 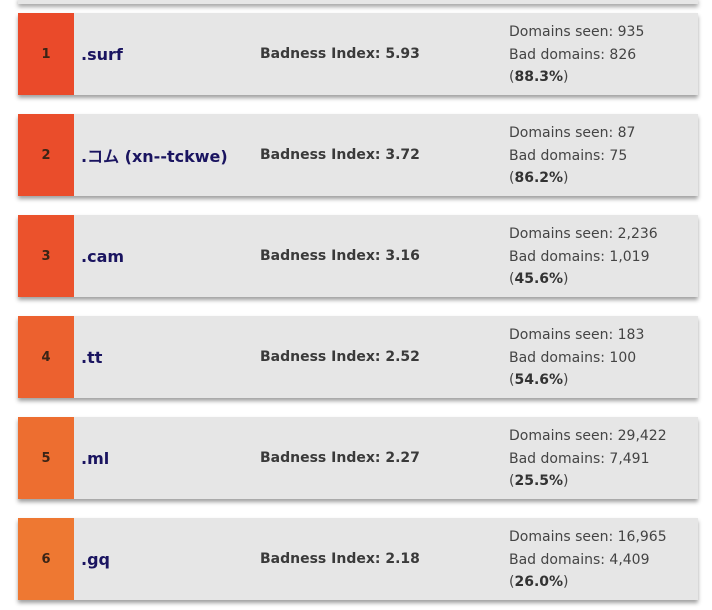 I want to click on previous-row-edge, so click(x=358, y=2).